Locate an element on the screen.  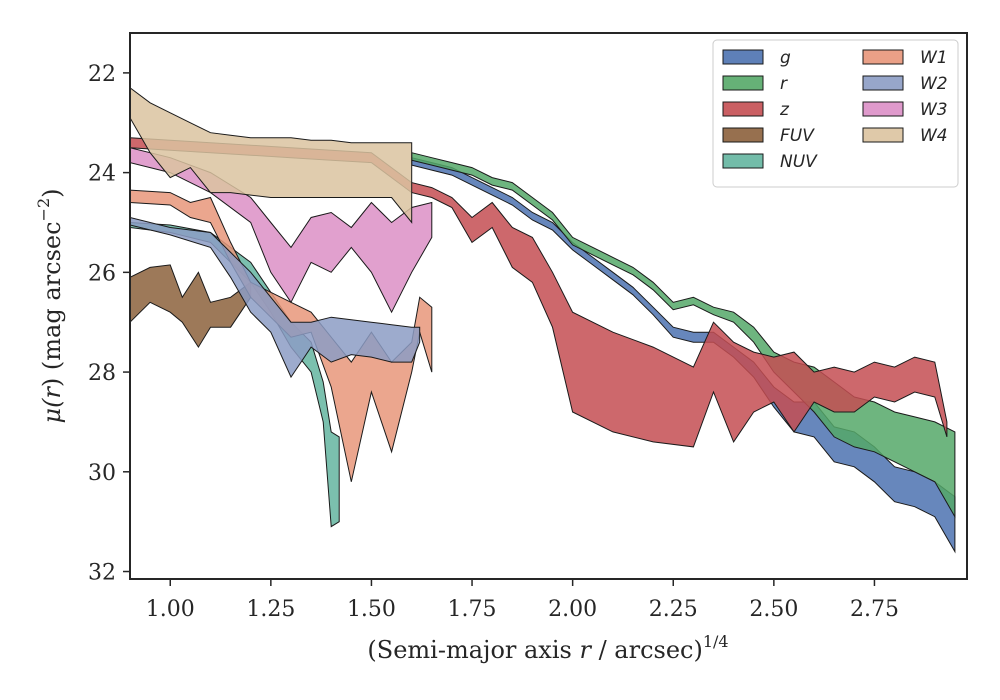
legend-swatch-nuv is located at coordinates (743, 161).